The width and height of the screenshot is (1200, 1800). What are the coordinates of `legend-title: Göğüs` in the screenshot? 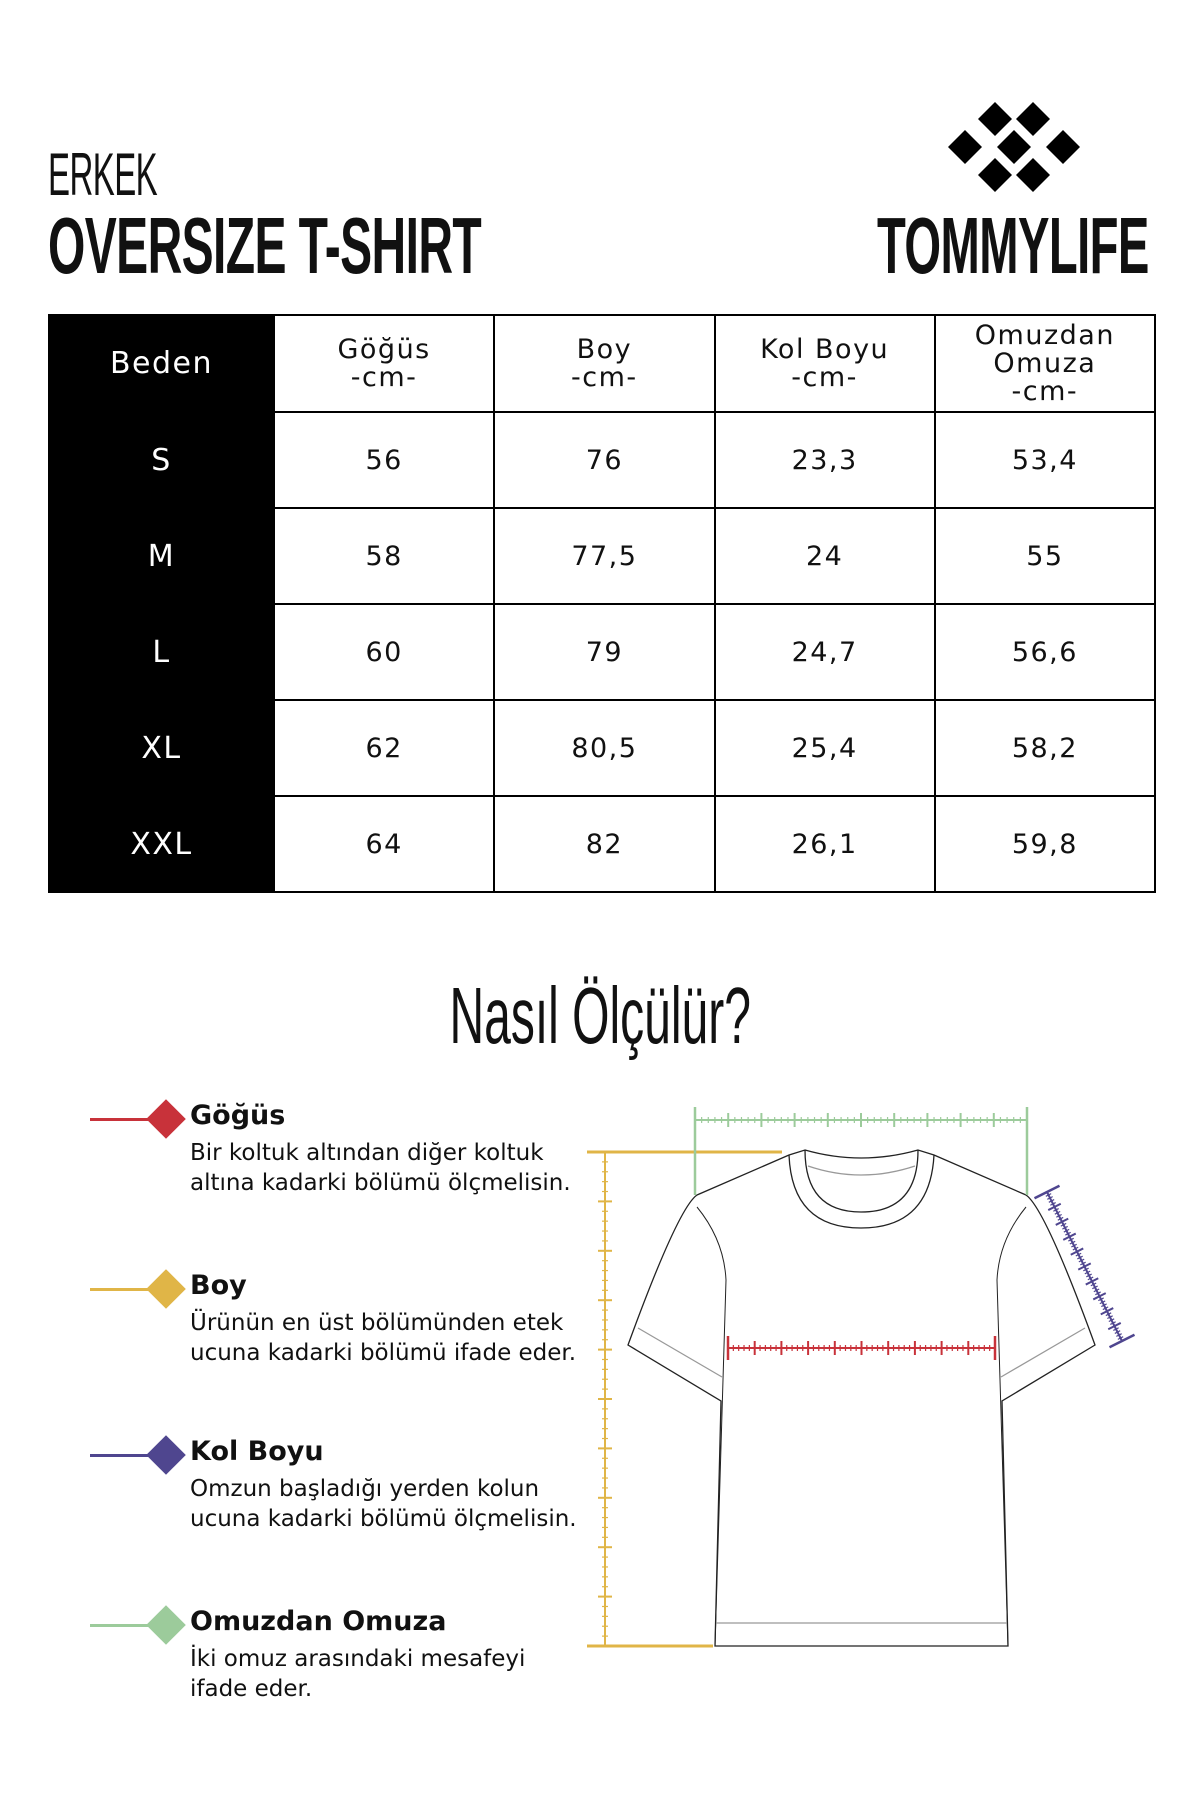 It's located at (238, 1115).